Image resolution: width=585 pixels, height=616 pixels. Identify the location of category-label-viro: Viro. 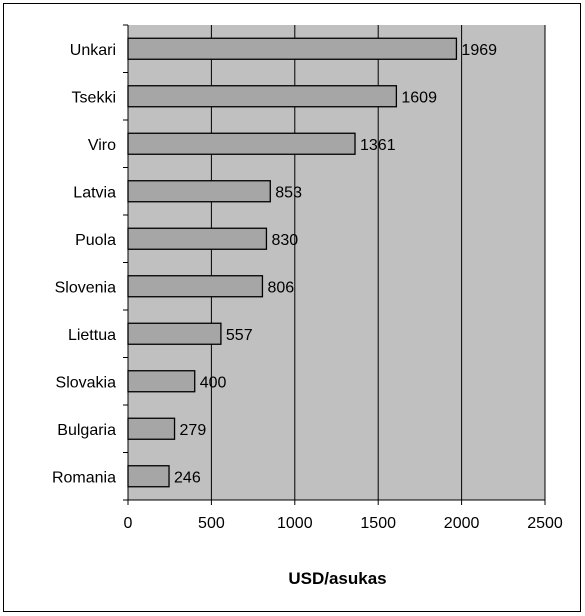
(102, 145).